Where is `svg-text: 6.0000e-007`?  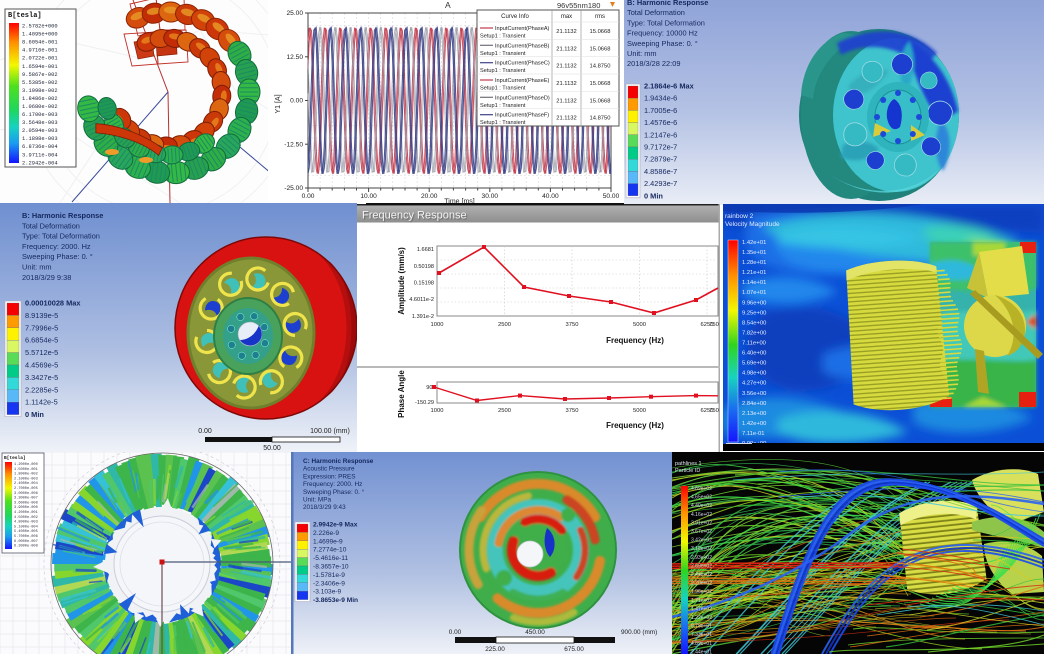
svg-text: 6.0000e-007 is located at coordinates (26, 542).